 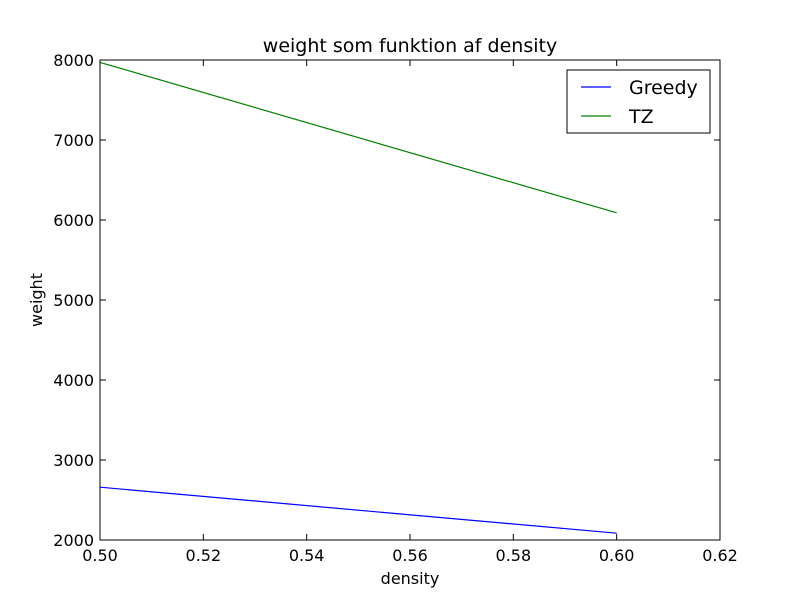 What do you see at coordinates (73, 460) in the screenshot?
I see `y-tick-label: 3000` at bounding box center [73, 460].